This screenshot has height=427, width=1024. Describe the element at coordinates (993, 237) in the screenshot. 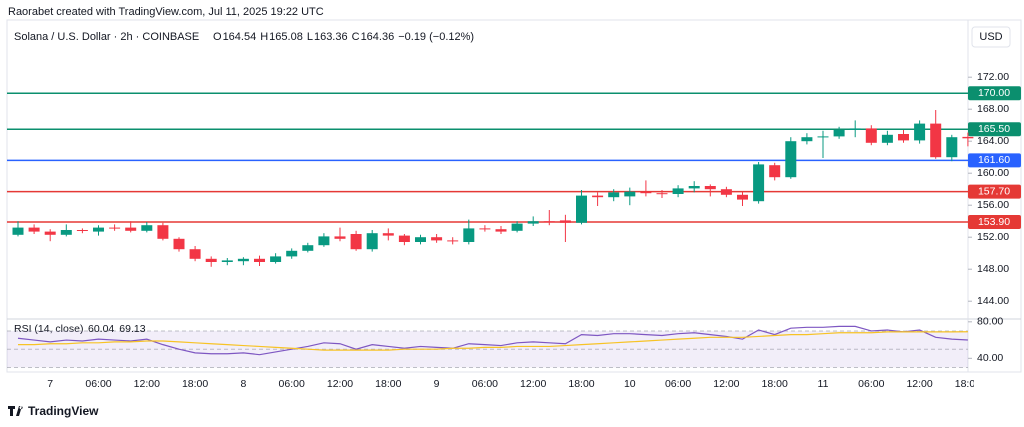

I see `y-tick-label: 152.00` at that location.